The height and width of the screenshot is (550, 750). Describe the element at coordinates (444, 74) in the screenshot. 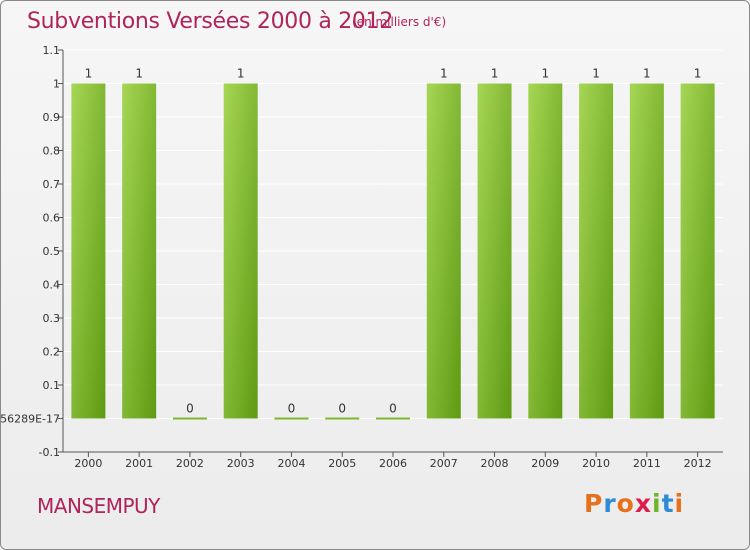

I see `data-label-2007: 1` at that location.